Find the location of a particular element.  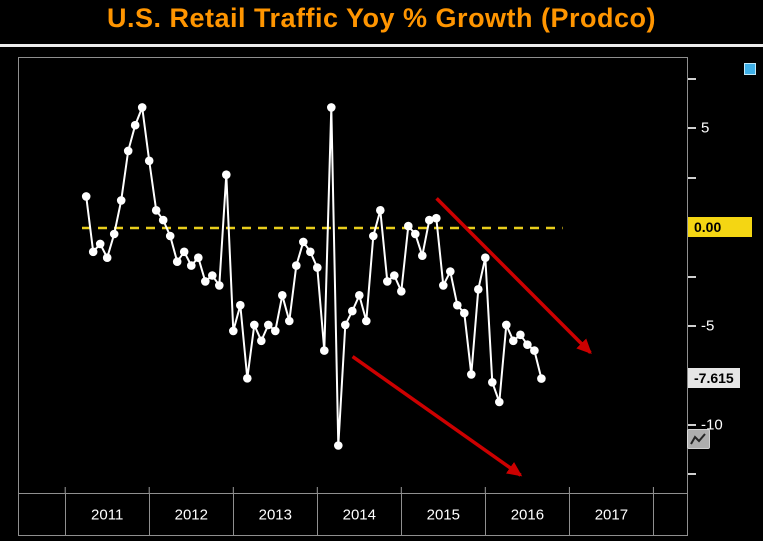

x-axis: 2011 2012 2013 2014 2015 2016 2017 is located at coordinates (353, 514).